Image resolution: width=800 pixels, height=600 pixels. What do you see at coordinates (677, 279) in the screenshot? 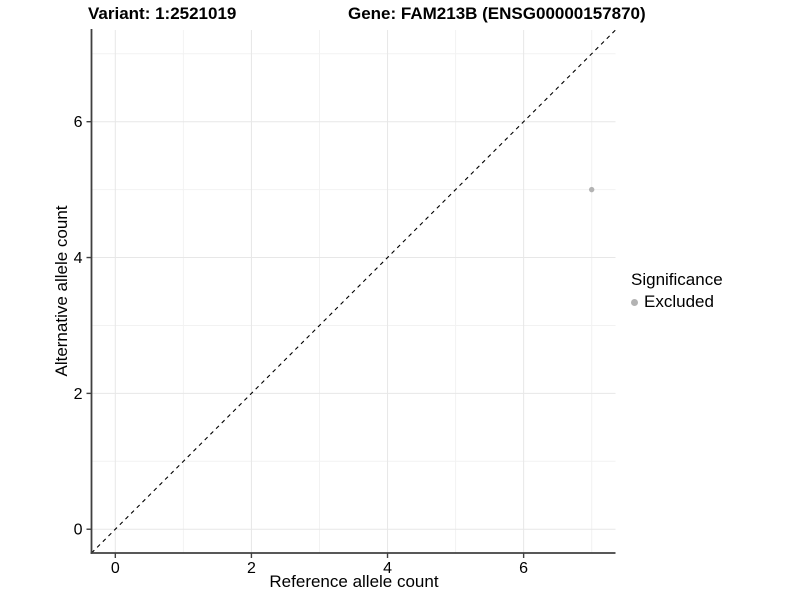
I see `legend-title: Significance` at bounding box center [677, 279].